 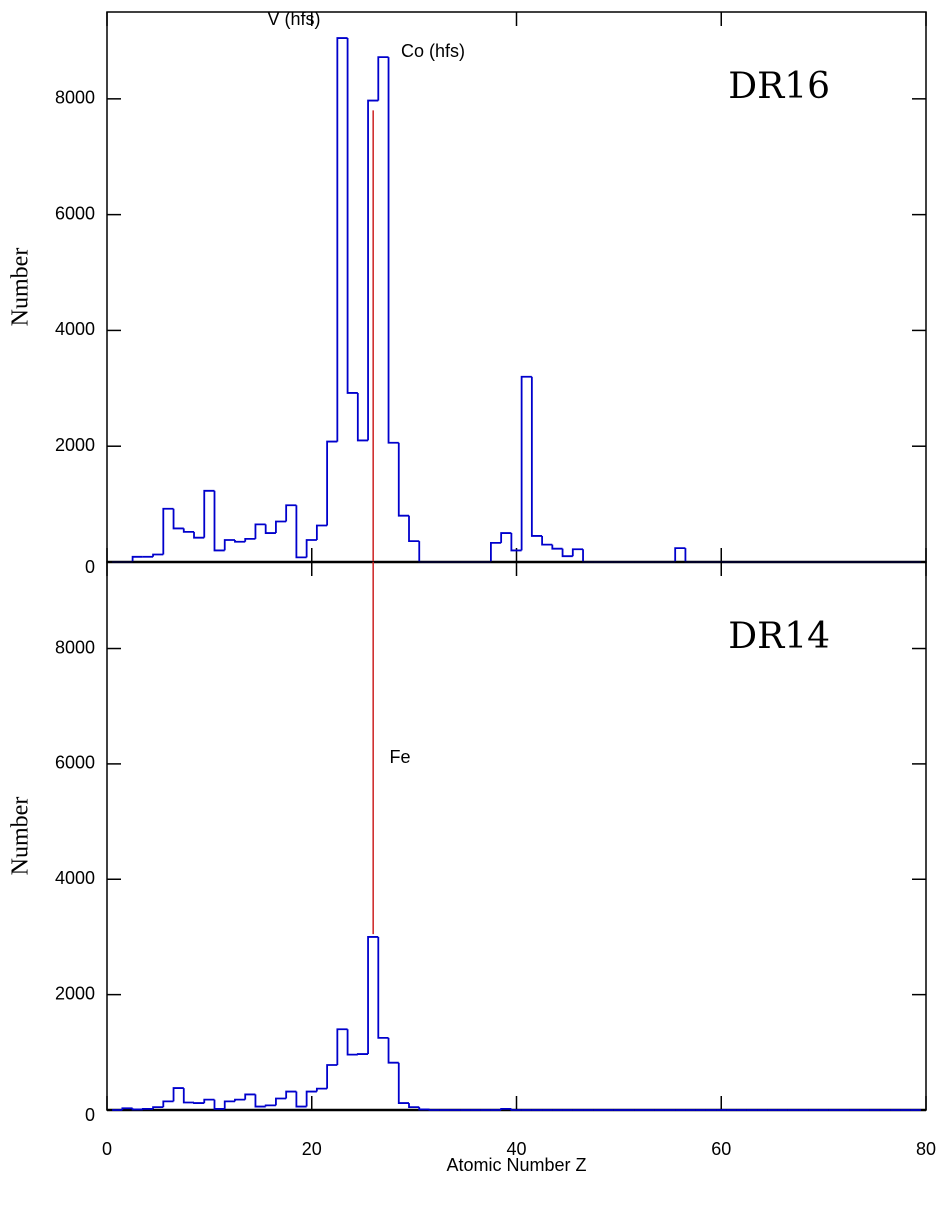 What do you see at coordinates (107, 1149) in the screenshot?
I see `x-tick-label: 0` at bounding box center [107, 1149].